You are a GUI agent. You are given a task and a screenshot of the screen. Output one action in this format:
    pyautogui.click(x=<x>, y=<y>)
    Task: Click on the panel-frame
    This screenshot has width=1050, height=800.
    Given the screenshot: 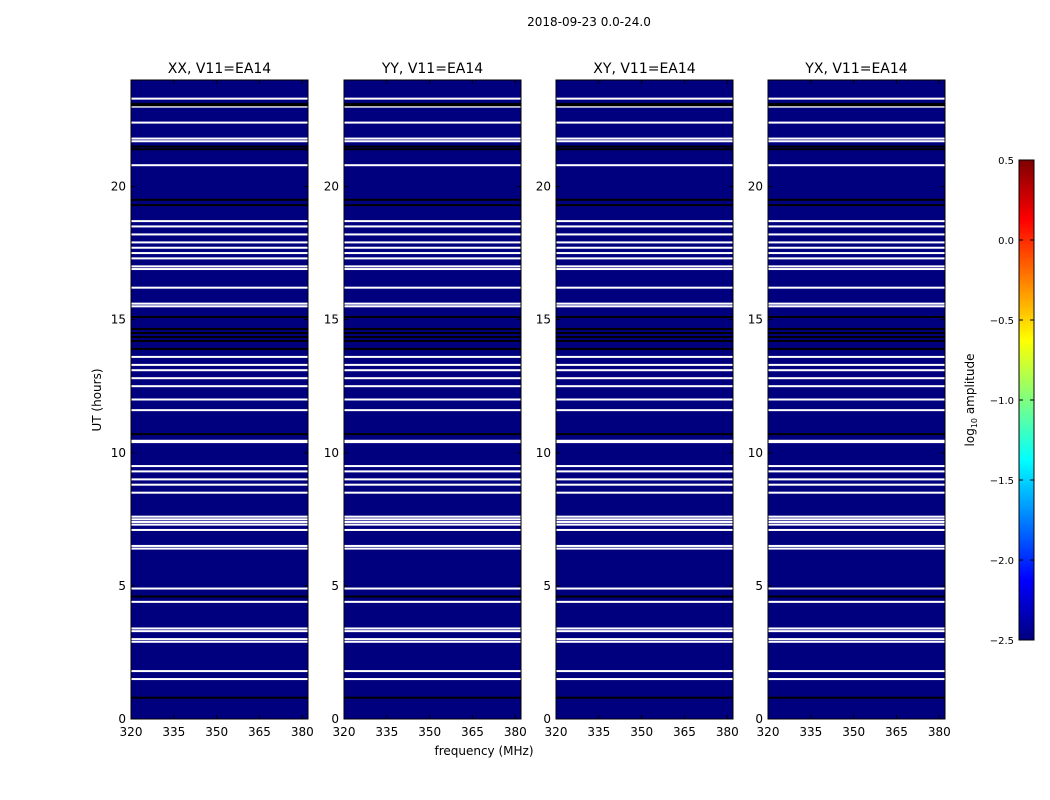 What is the action you would take?
    pyautogui.click(x=856, y=399)
    